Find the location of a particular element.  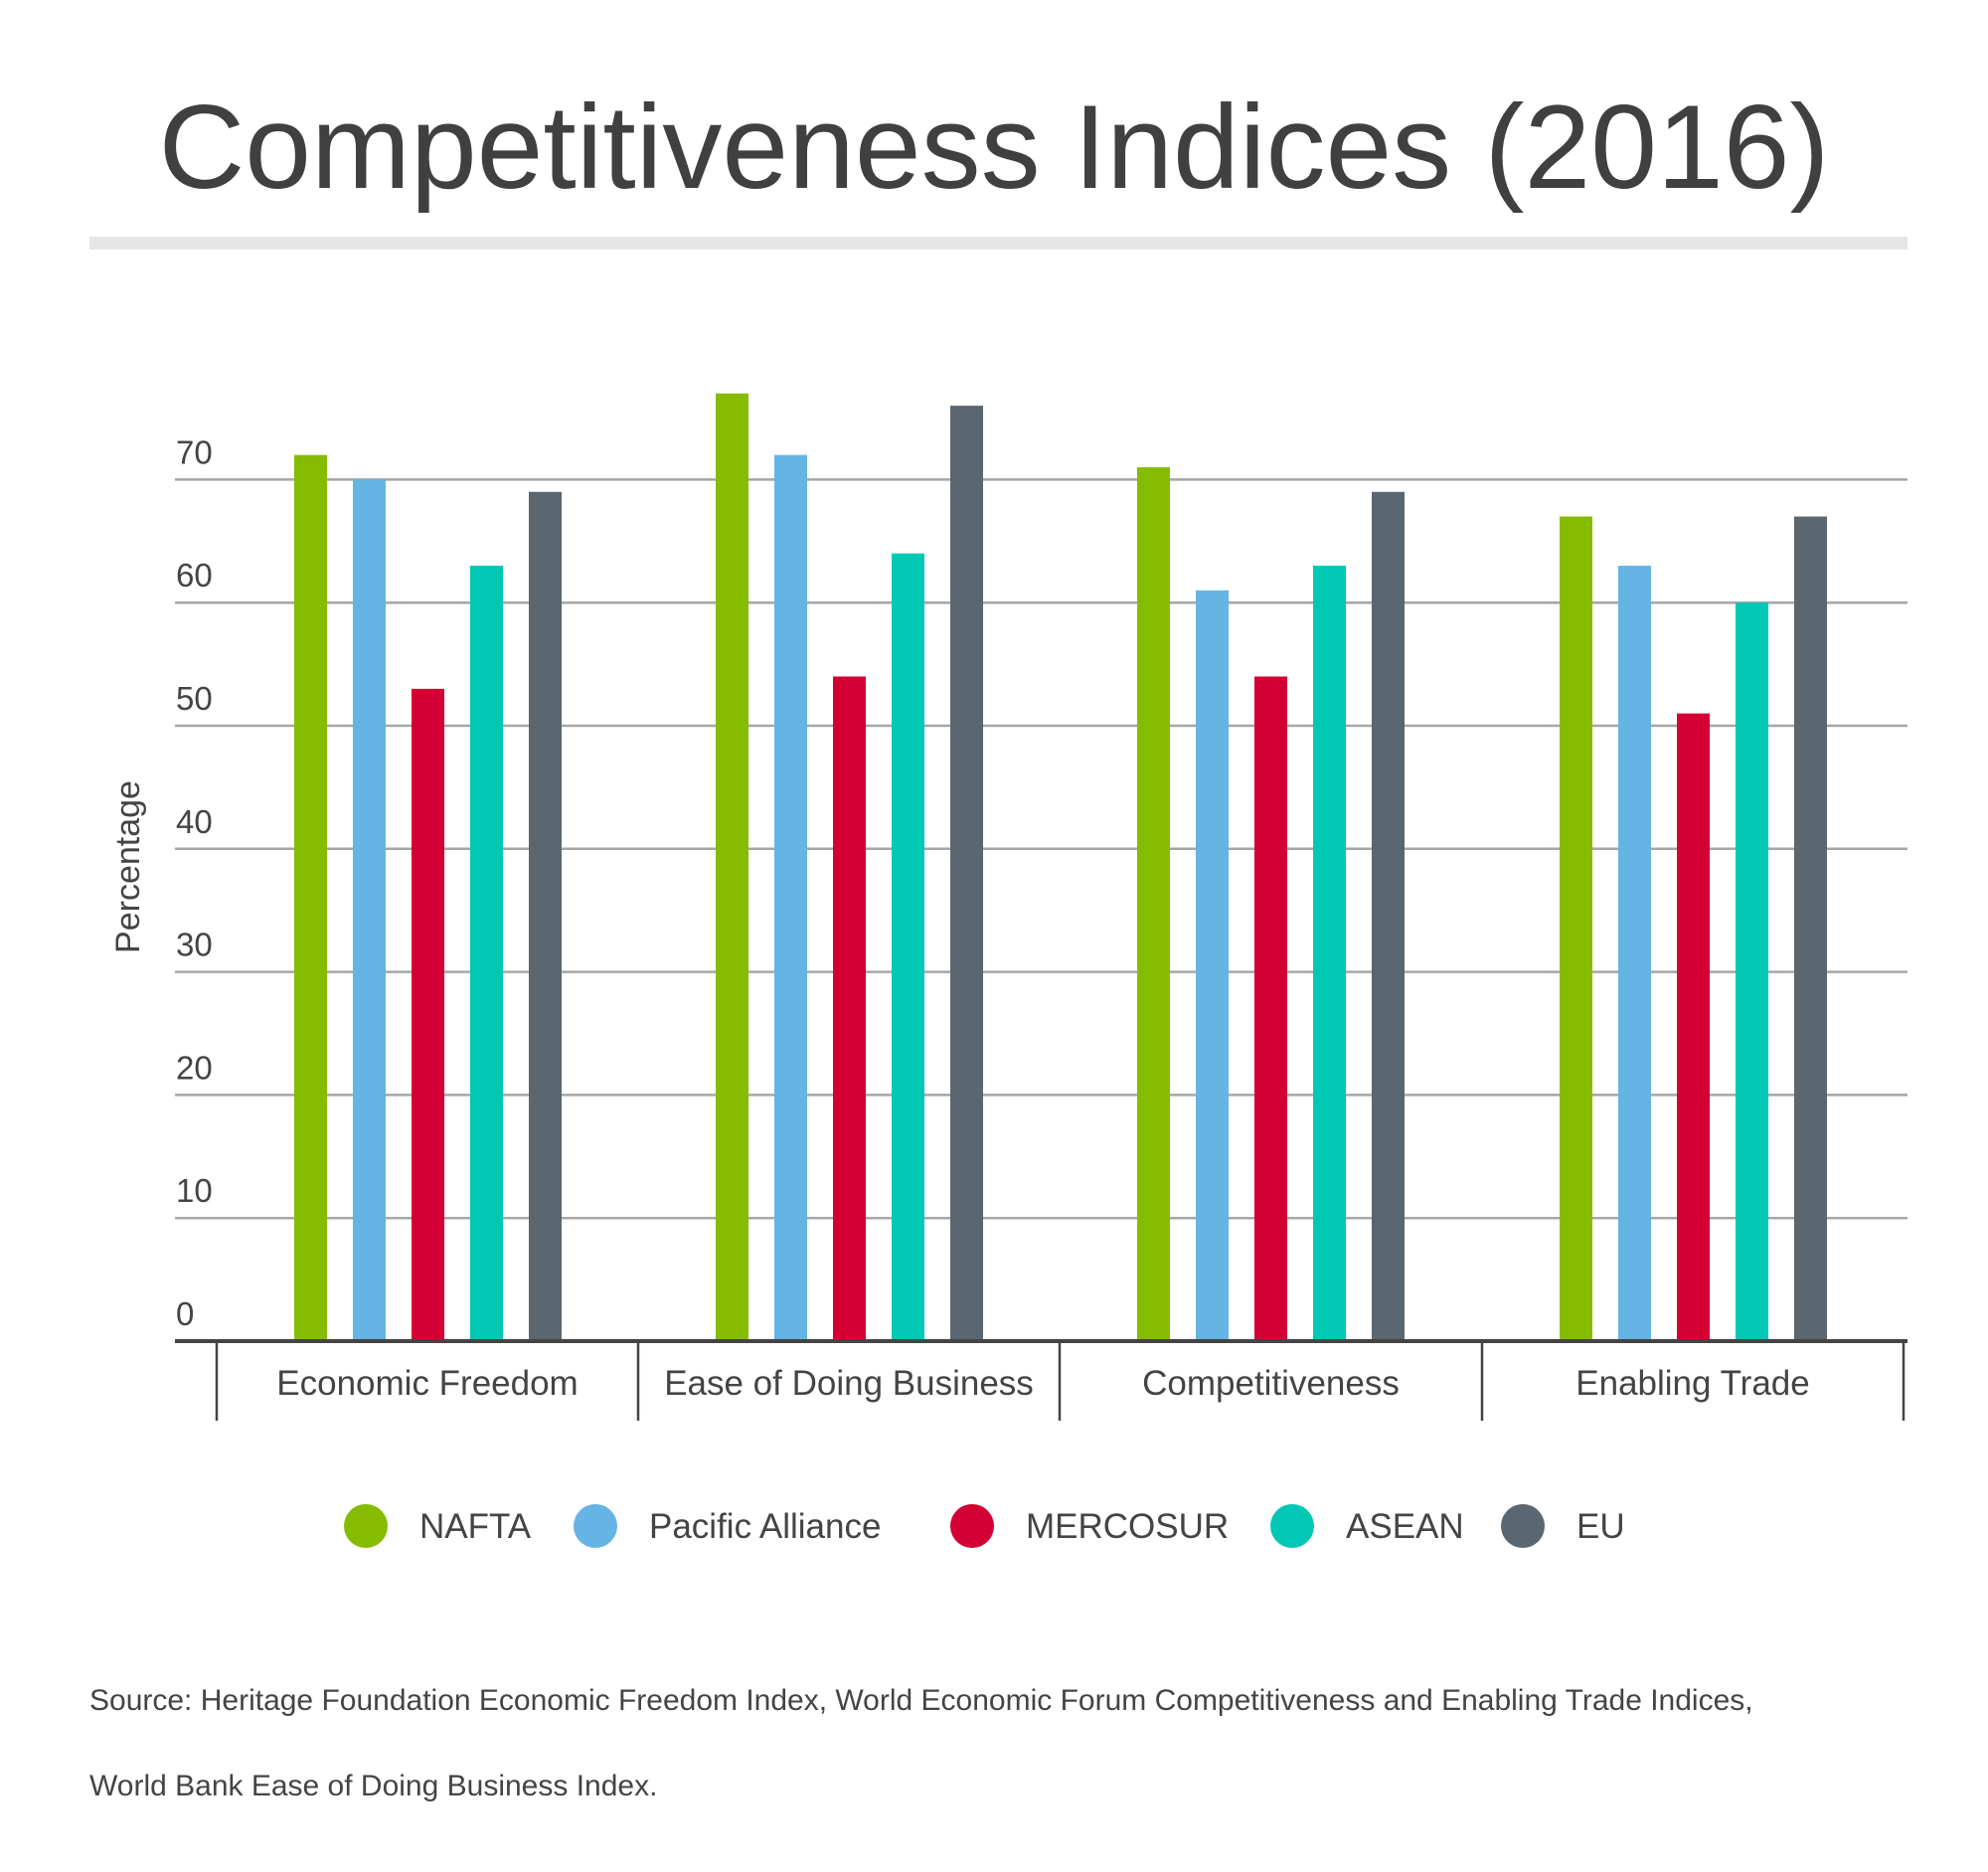

y-tick-label: 50 is located at coordinates (194, 698).